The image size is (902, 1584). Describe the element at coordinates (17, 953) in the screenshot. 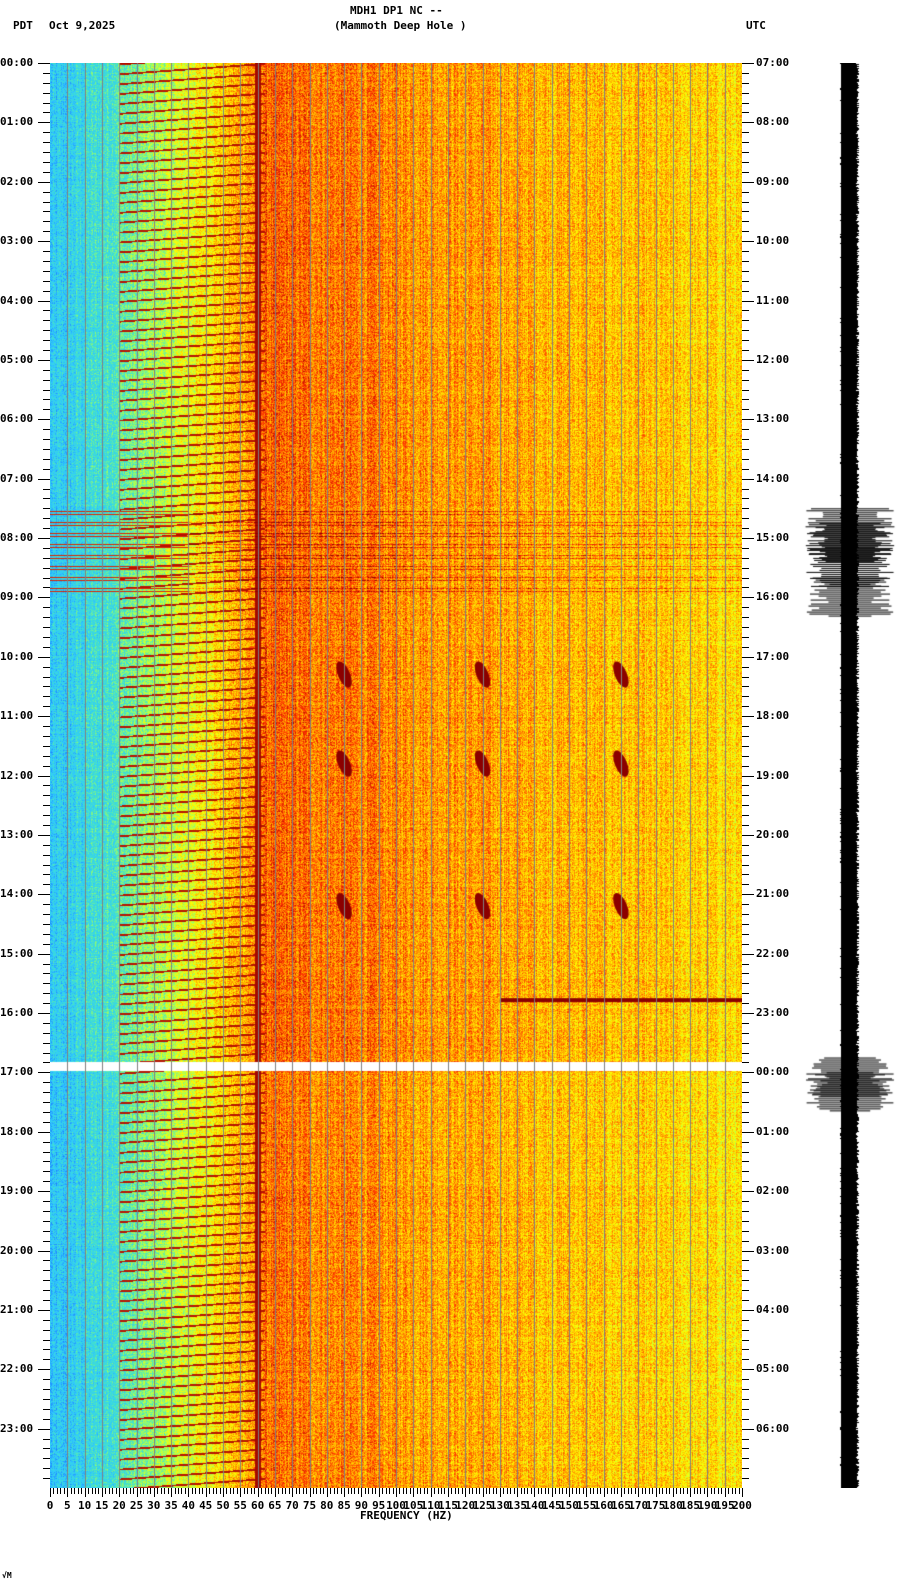

I see `pdt-time-label: 15:00` at that location.